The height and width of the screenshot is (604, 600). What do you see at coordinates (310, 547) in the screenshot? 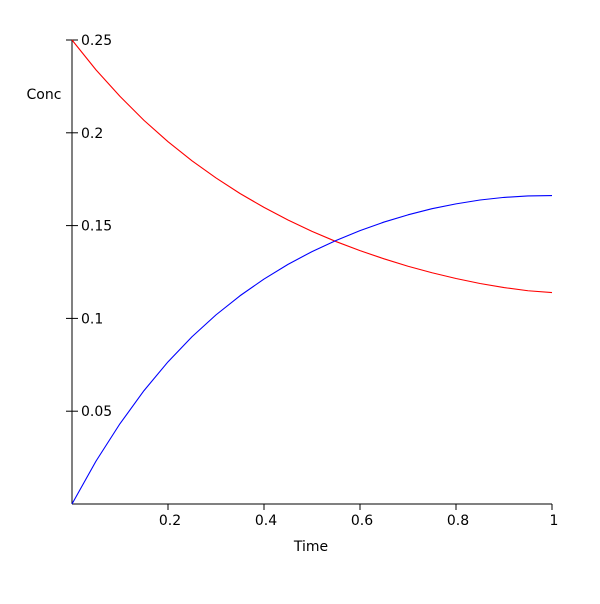
I see `x-axis-label: Time` at bounding box center [310, 547].